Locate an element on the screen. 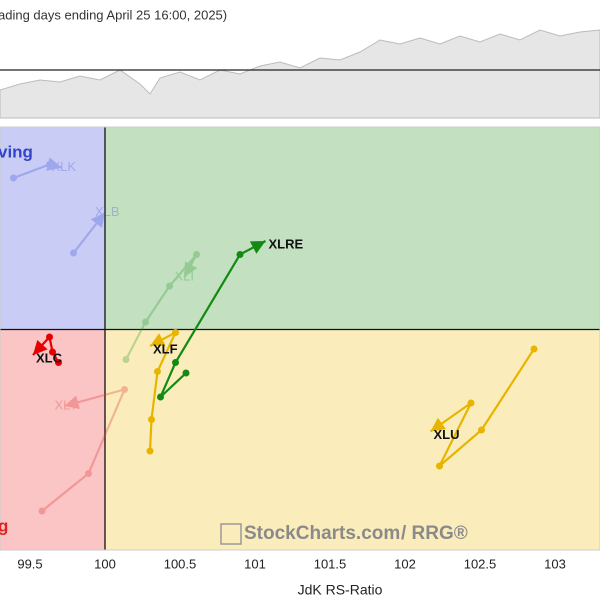  x-tick-label: 102 is located at coordinates (405, 563).